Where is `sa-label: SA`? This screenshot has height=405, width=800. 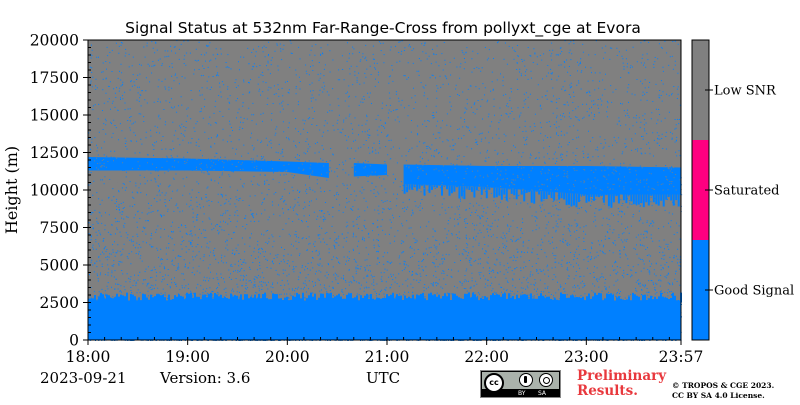
sa-label: SA is located at coordinates (542, 393).